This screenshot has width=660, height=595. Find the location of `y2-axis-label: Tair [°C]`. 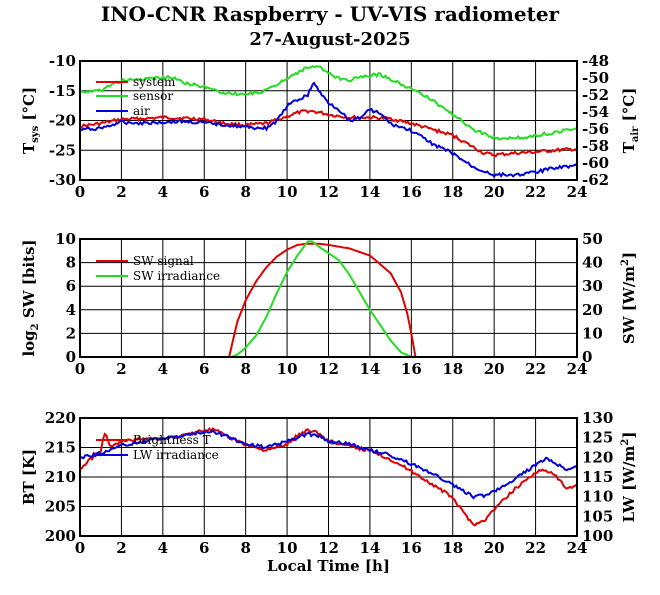

y2-axis-label: Tair [°C] is located at coordinates (630, 121).